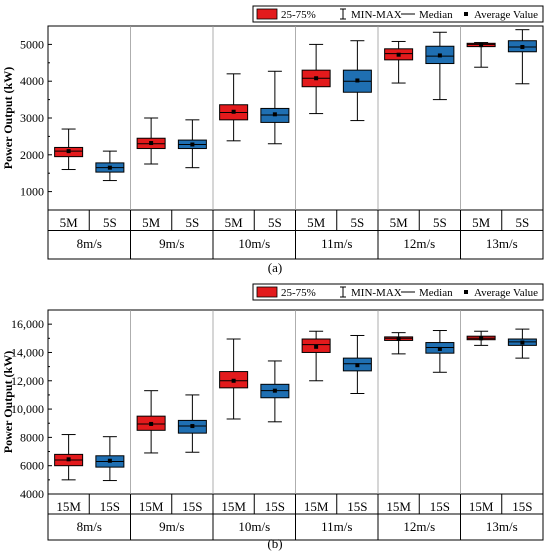  I want to click on y-axis-label: Power Output (kW), so click(8, 118).